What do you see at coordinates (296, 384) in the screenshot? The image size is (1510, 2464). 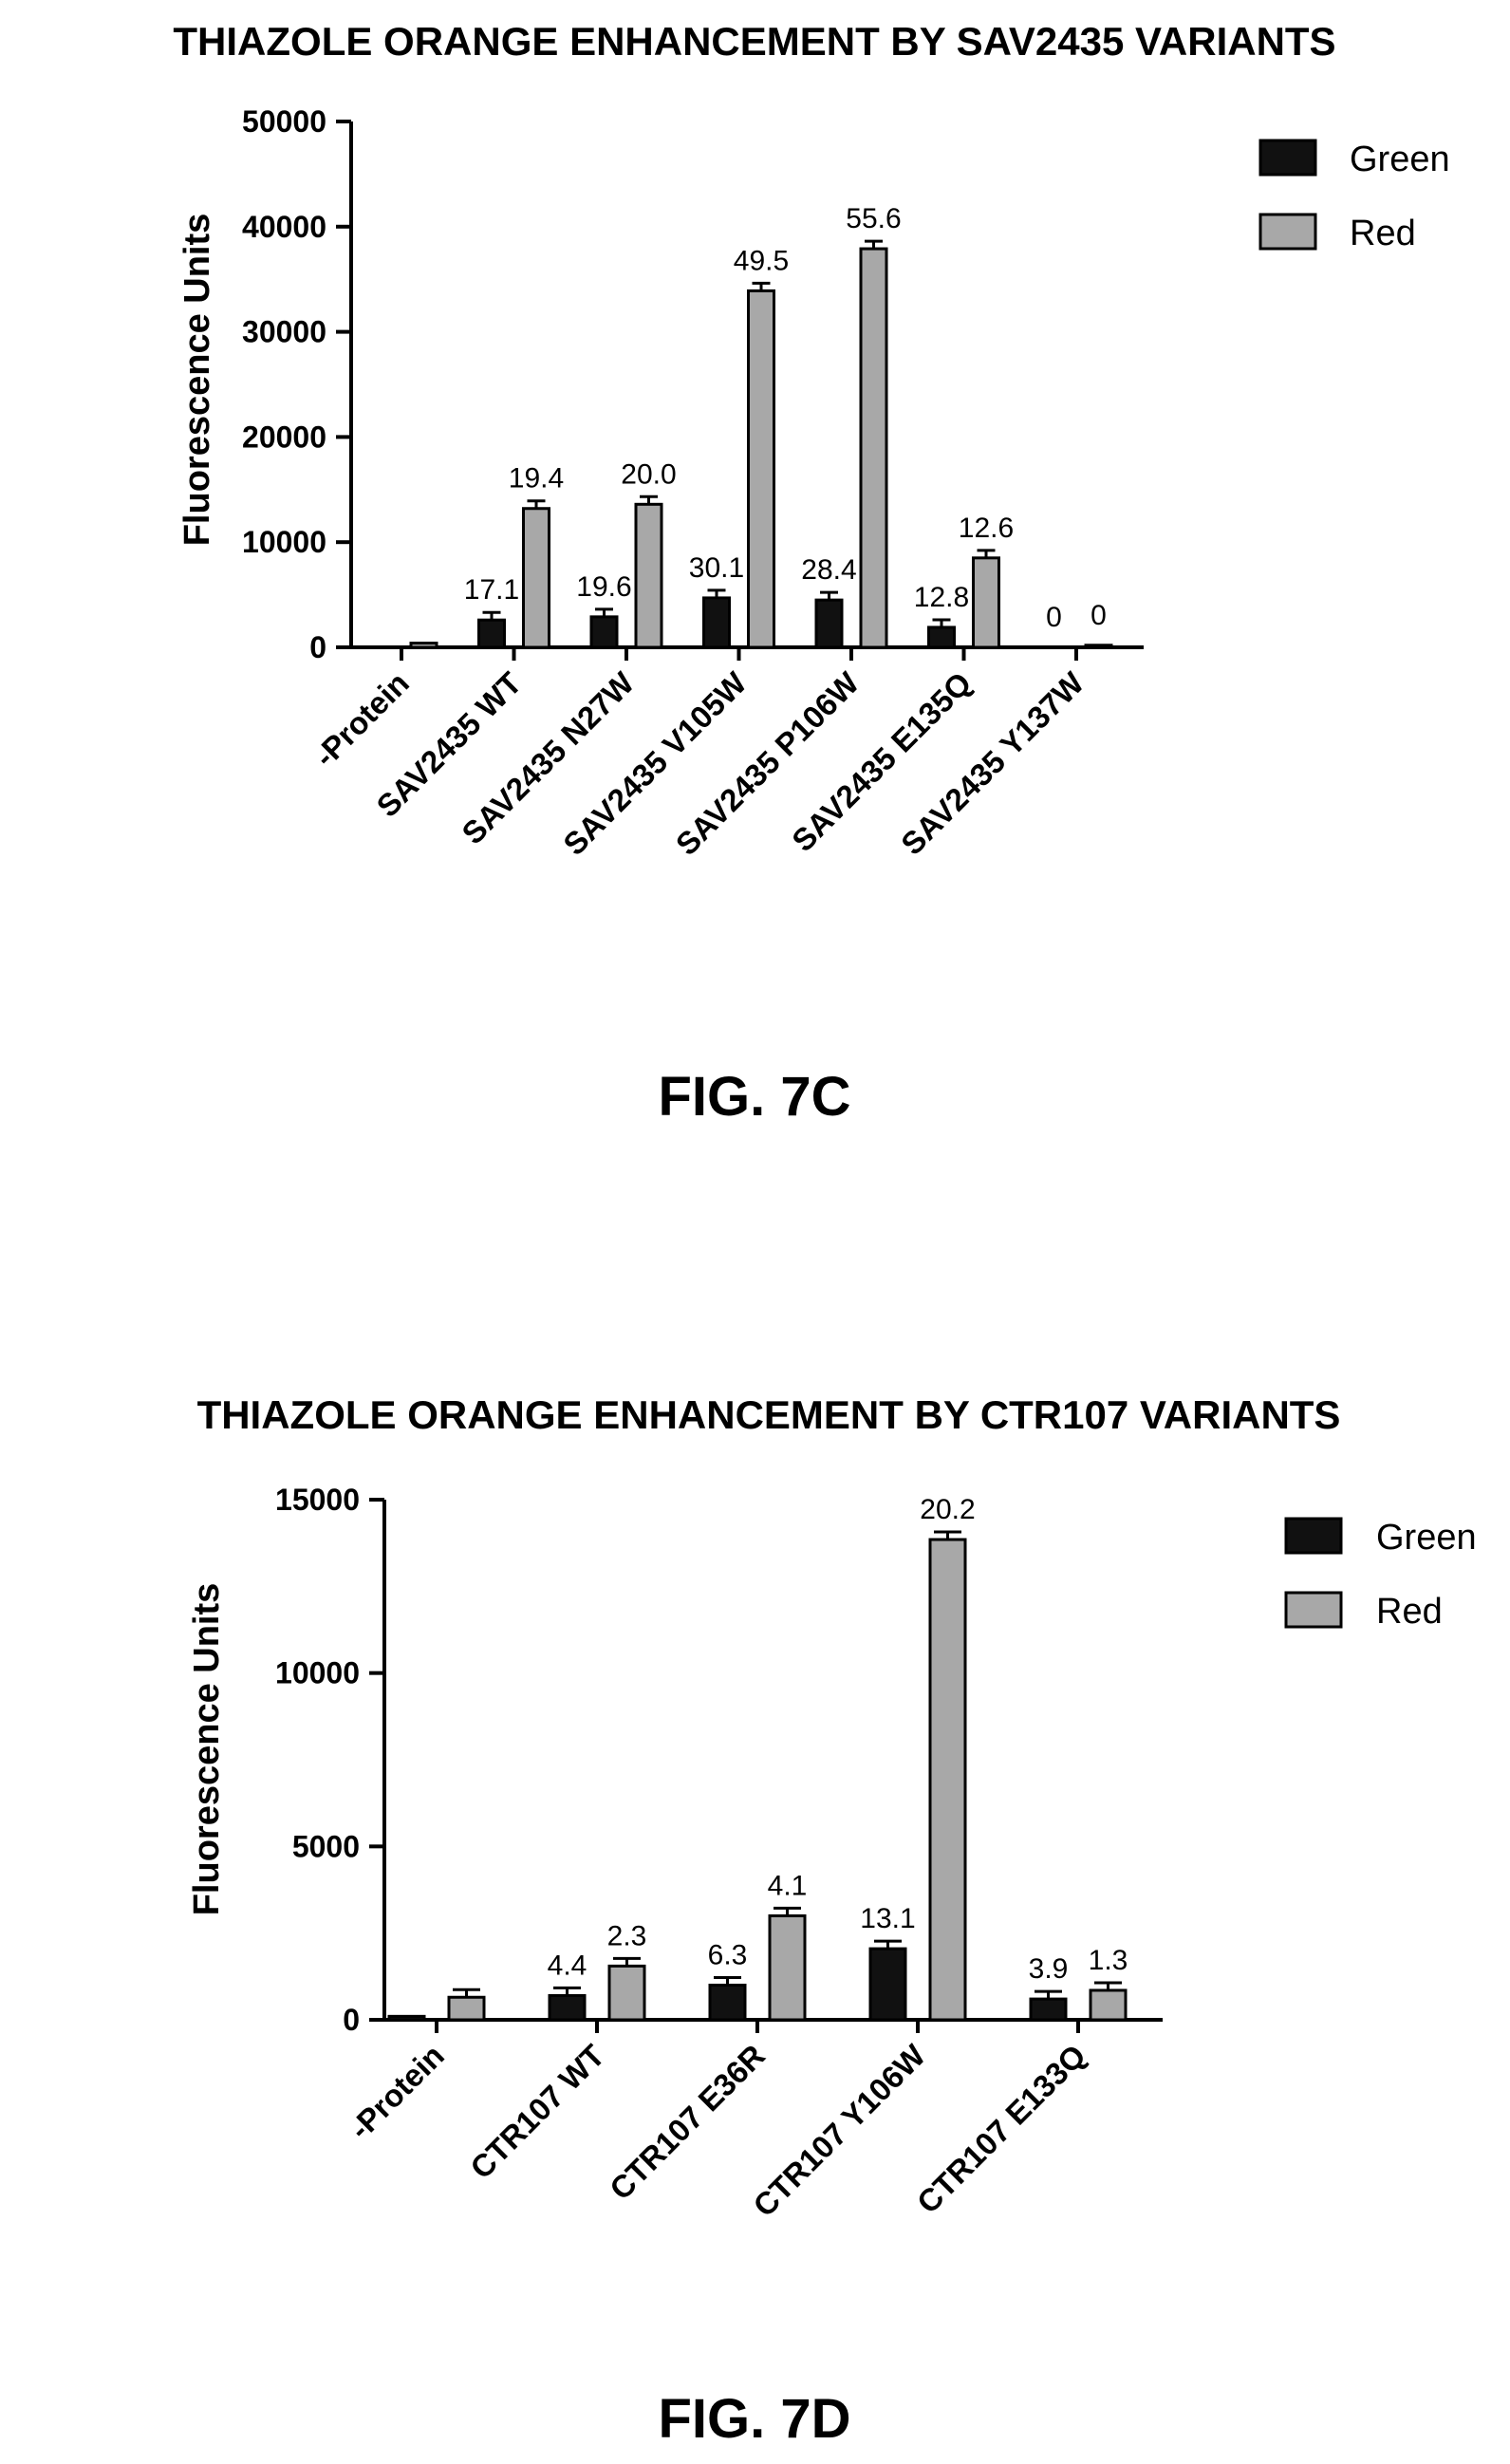 I see `y-axis-ticks: 0 10000 20000 30000 40000 50000` at bounding box center [296, 384].